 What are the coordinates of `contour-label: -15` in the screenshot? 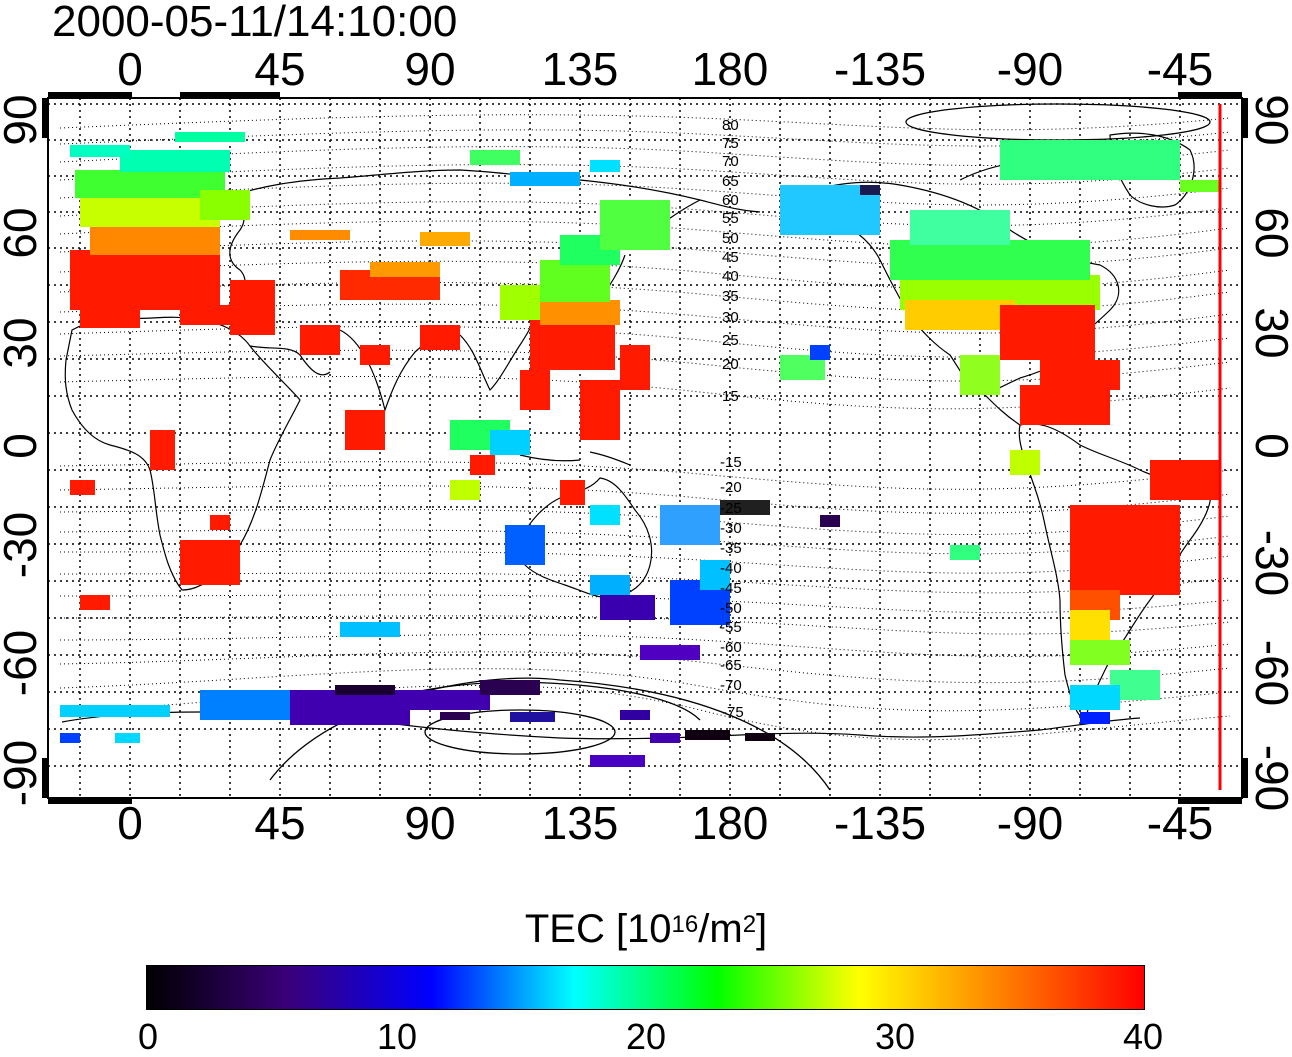 It's located at (731, 462).